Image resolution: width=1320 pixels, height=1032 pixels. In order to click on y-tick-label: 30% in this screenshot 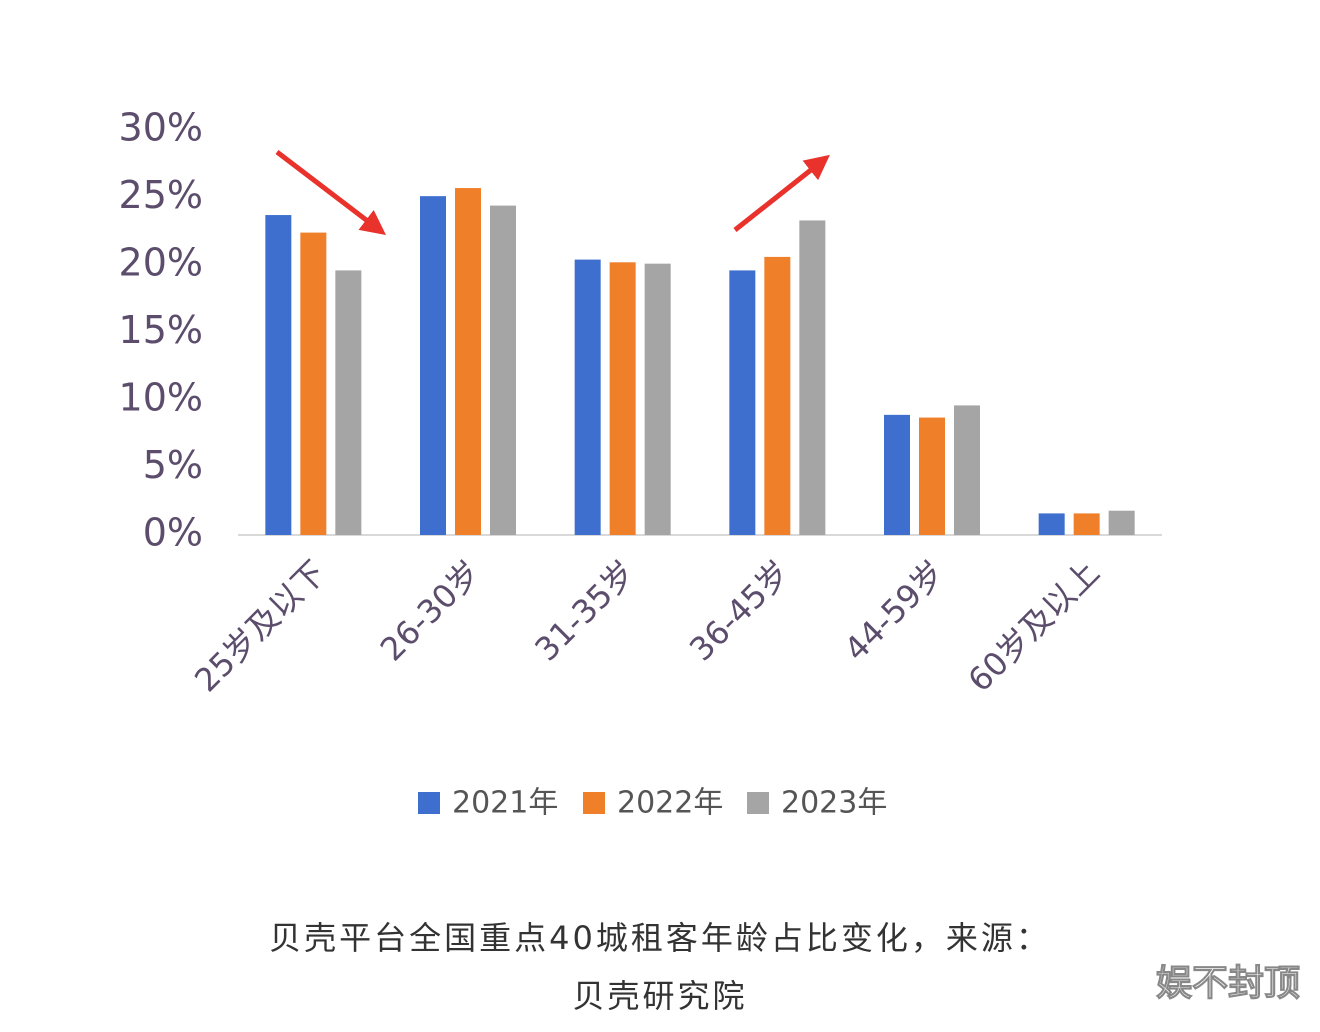, I will do `click(161, 128)`.